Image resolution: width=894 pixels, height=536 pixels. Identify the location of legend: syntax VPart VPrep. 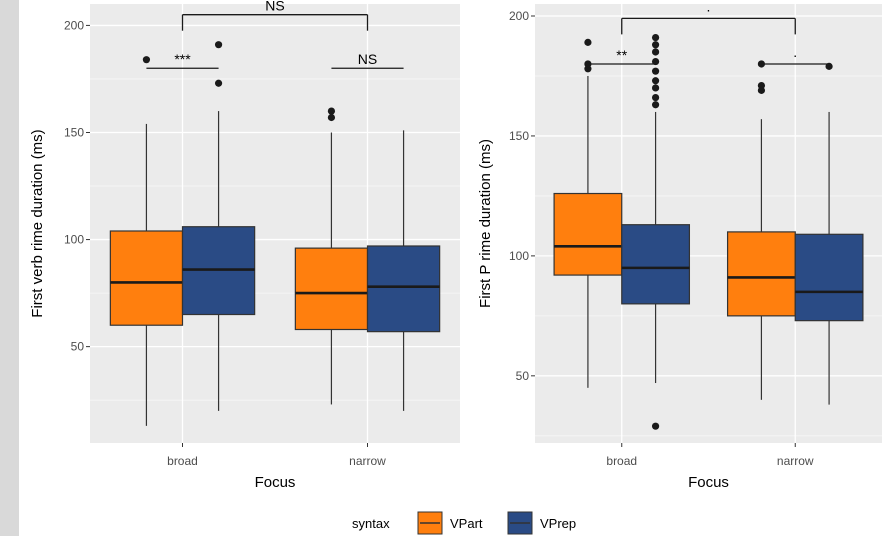
(464, 523).